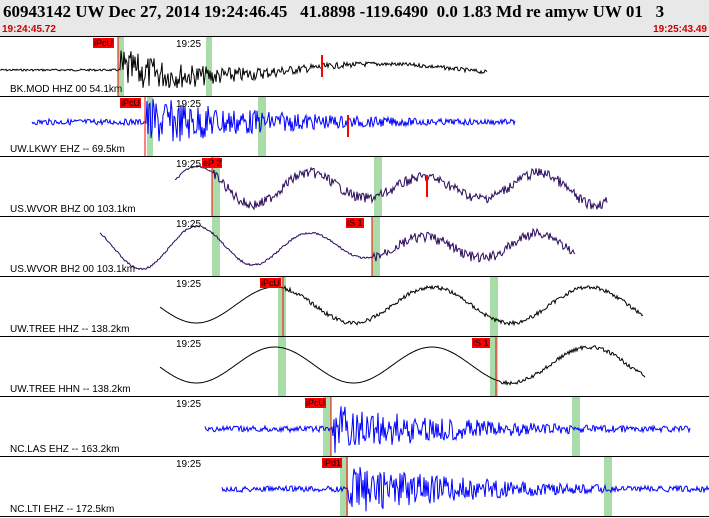  I want to click on seismogram-panel: 19:25 eP 2 US.WVOR BHZ 00 103.1km, so click(354, 187).